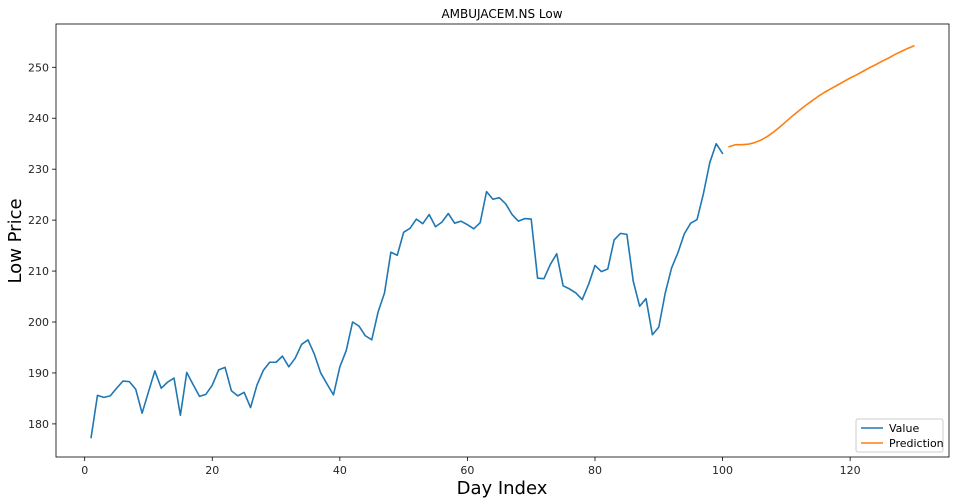 Image resolution: width=955 pixels, height=504 pixels. What do you see at coordinates (38, 373) in the screenshot?
I see `y-tick-label: 190` at bounding box center [38, 373].